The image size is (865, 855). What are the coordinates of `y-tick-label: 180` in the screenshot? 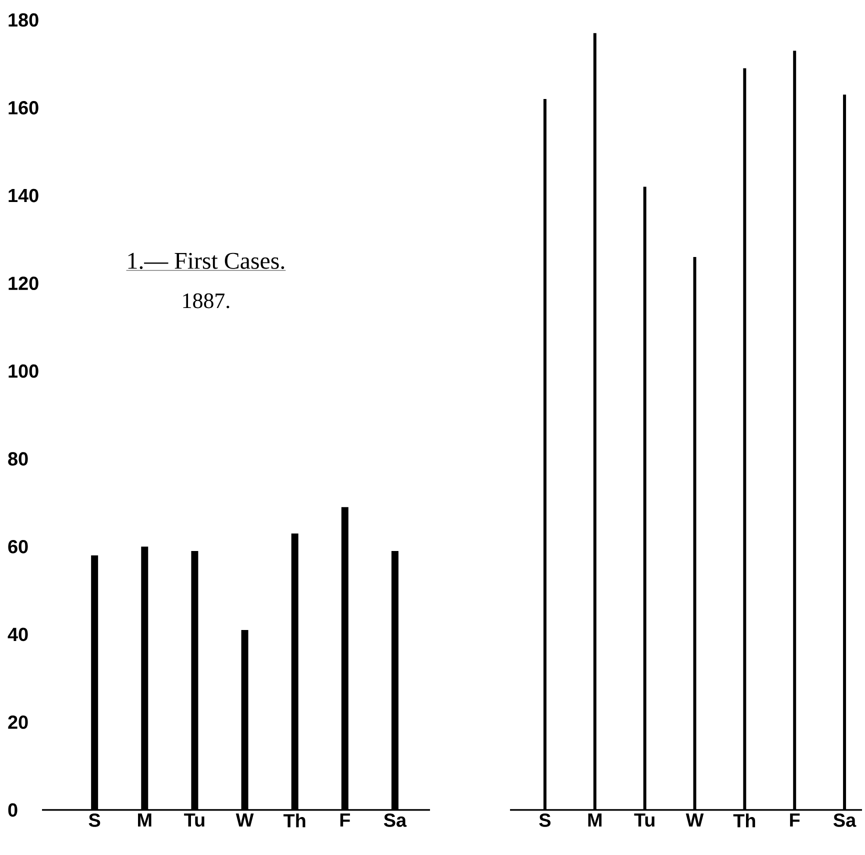 It's located at (23, 20).